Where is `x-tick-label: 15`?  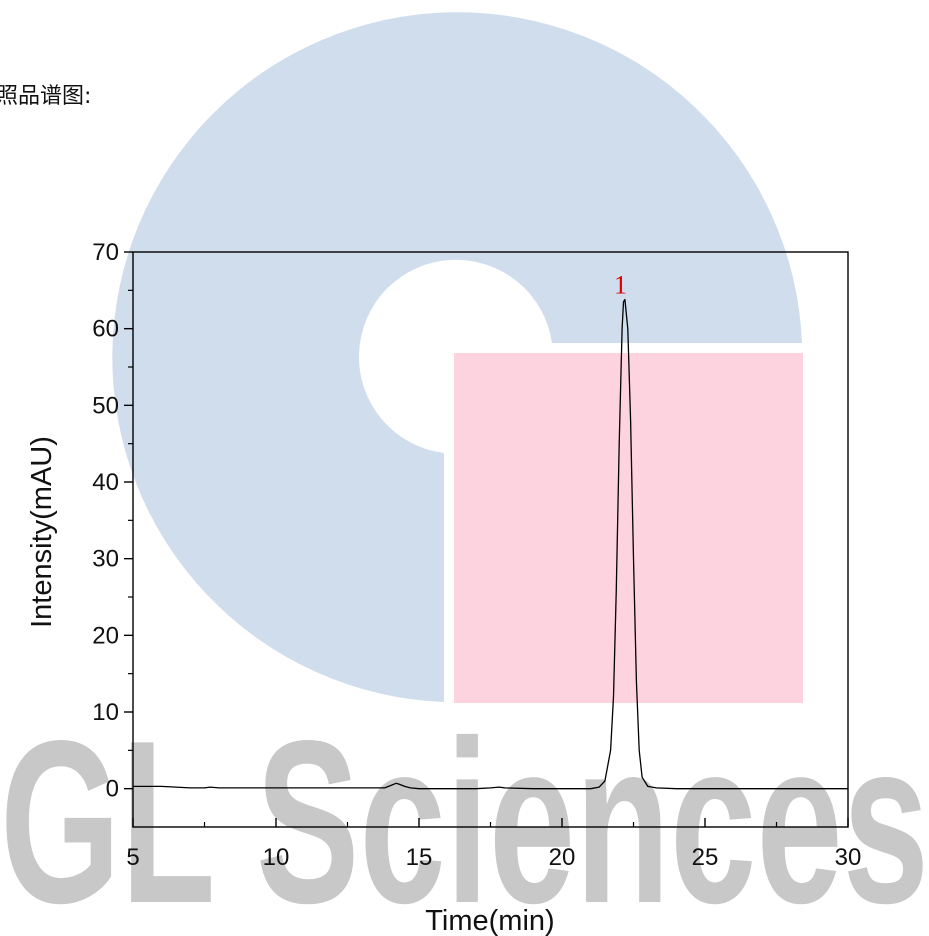 x-tick-label: 15 is located at coordinates (419, 857).